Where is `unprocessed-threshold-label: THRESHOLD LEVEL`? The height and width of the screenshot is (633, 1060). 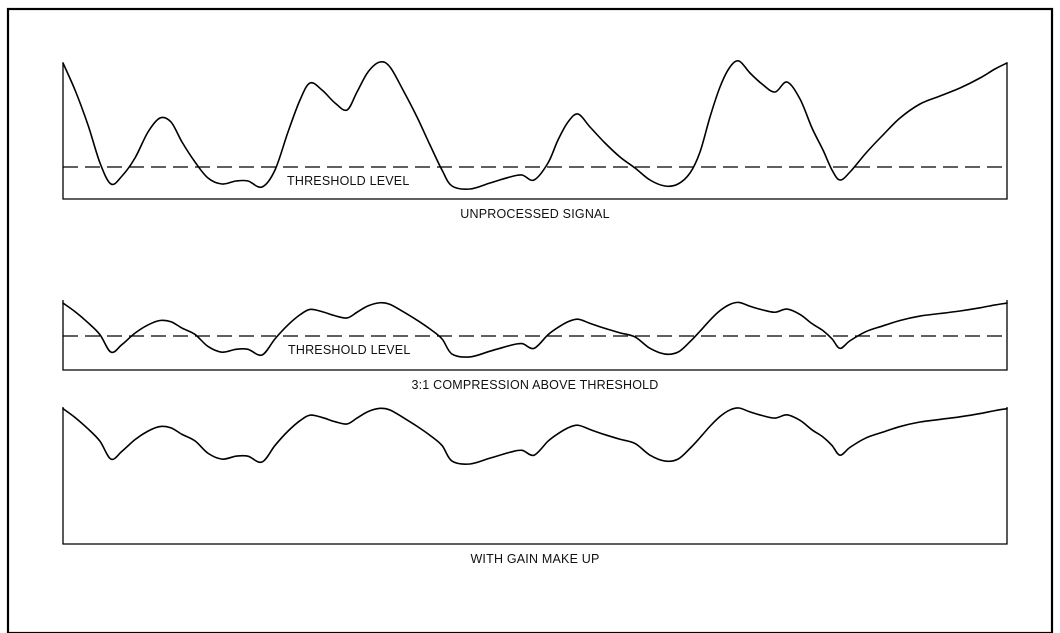
unprocessed-threshold-label: THRESHOLD LEVEL is located at coordinates (348, 181).